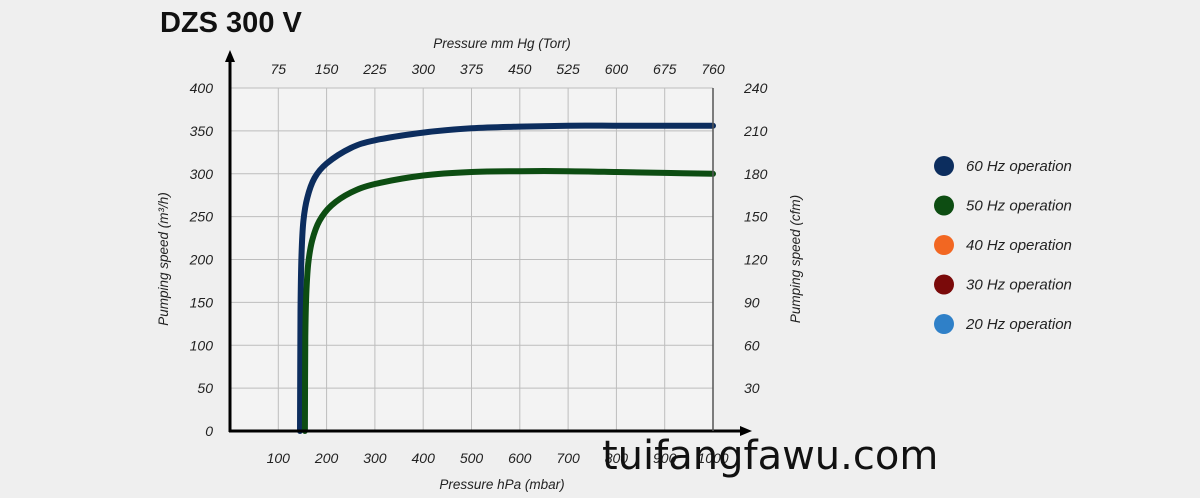 Image resolution: width=1200 pixels, height=498 pixels. What do you see at coordinates (1019, 206) in the screenshot?
I see `legend-label-1: 50 Hz operation` at bounding box center [1019, 206].